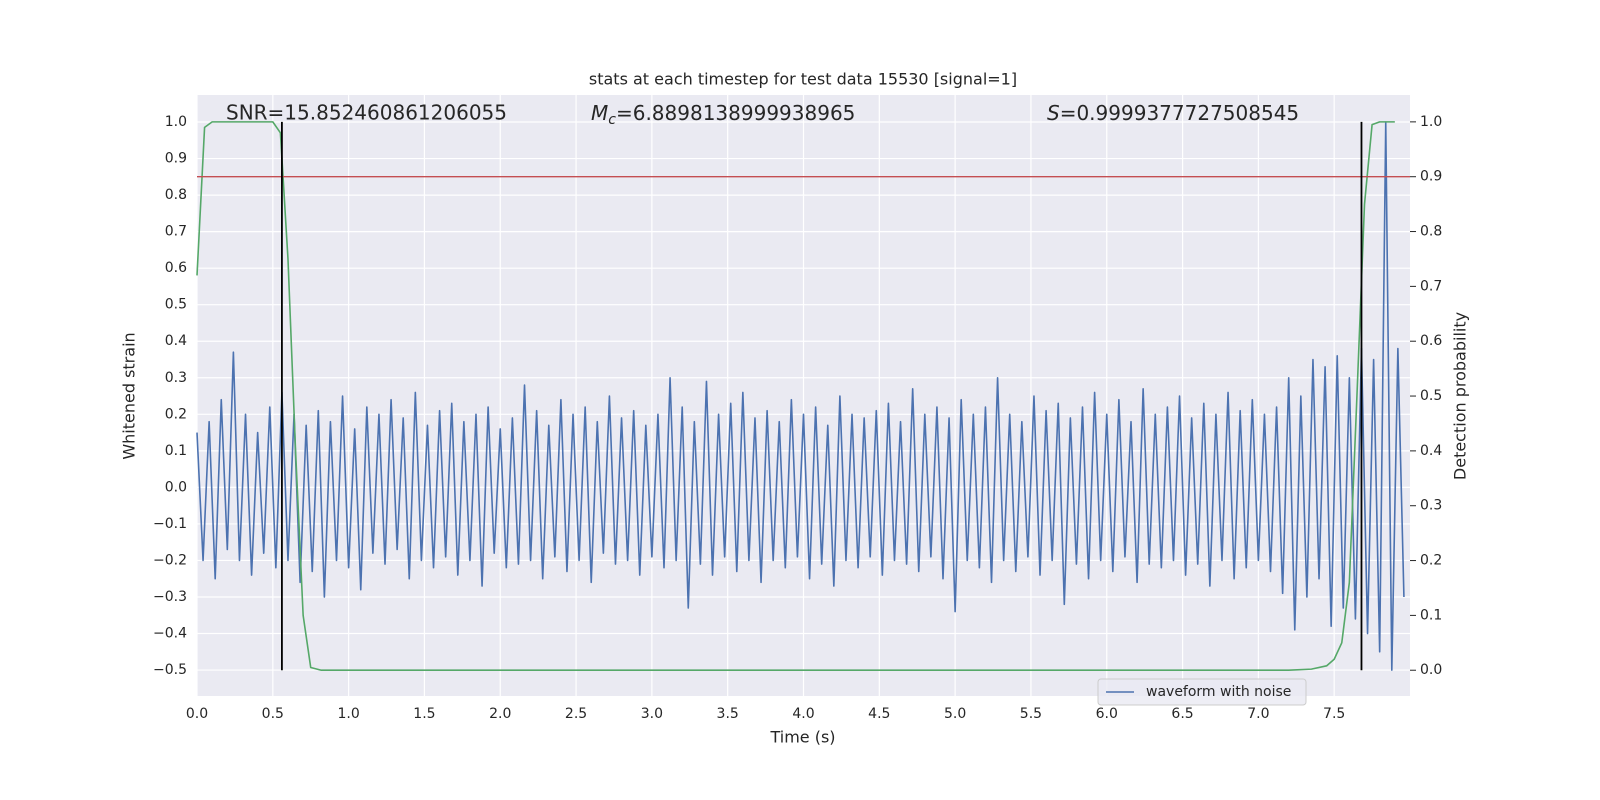 This screenshot has height=800, width=1600. I want to click on y-tick-label: 0.7, so click(176, 232).